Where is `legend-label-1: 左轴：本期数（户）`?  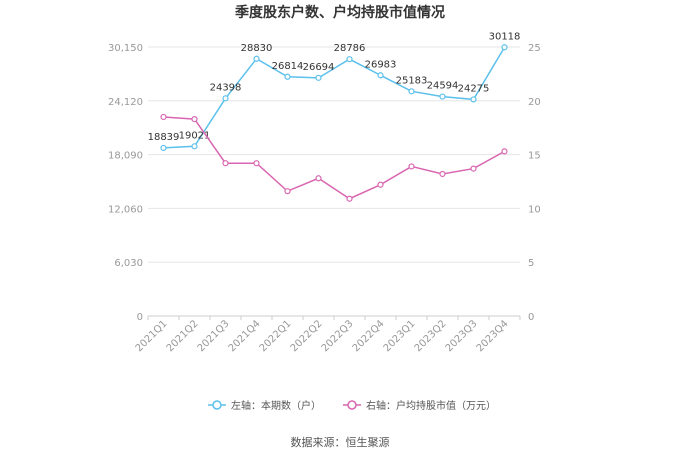 legend-label-1: 左轴：本期数（户） is located at coordinates (276, 405).